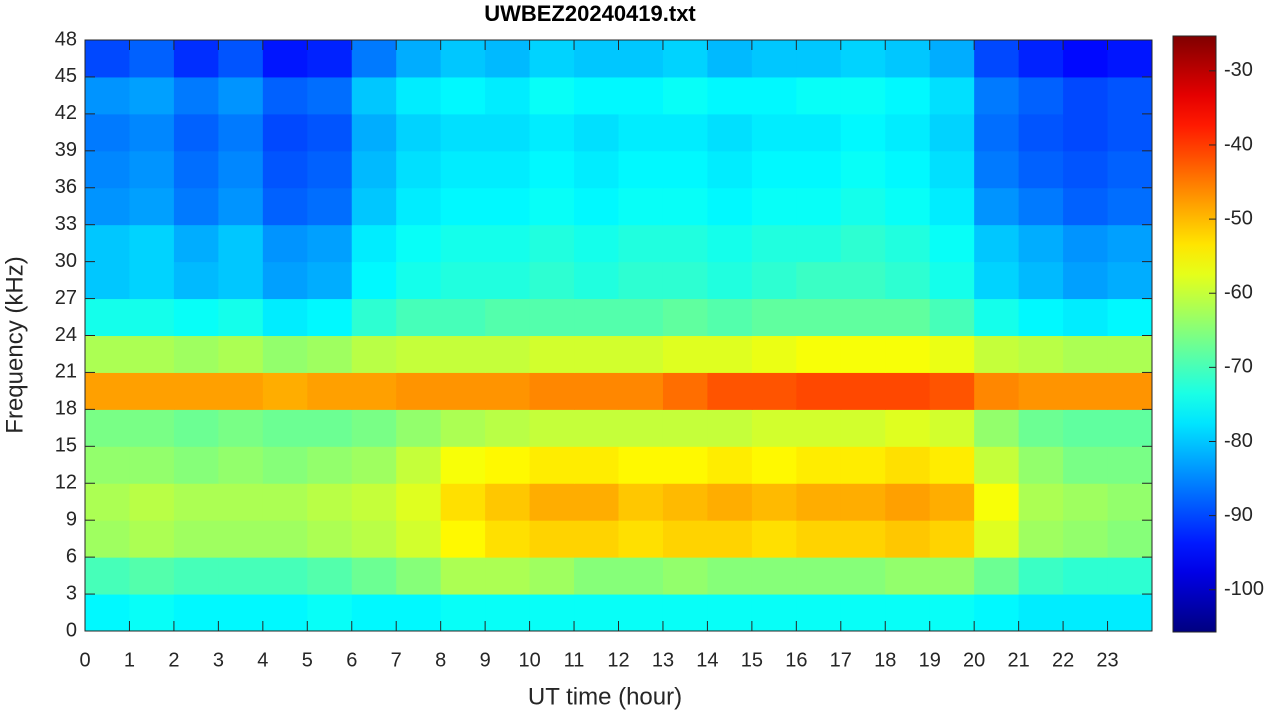 The height and width of the screenshot is (715, 1280). Describe the element at coordinates (71, 556) in the screenshot. I see `y-tick-label: 6` at that location.